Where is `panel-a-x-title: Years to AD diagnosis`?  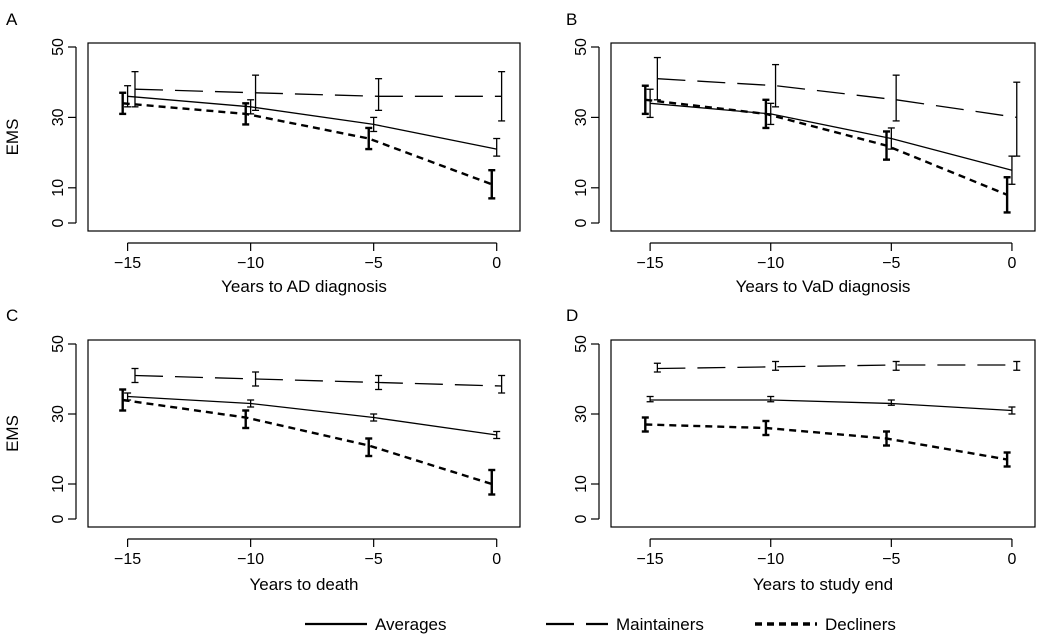
panel-a-x-title: Years to AD diagnosis is located at coordinates (304, 286).